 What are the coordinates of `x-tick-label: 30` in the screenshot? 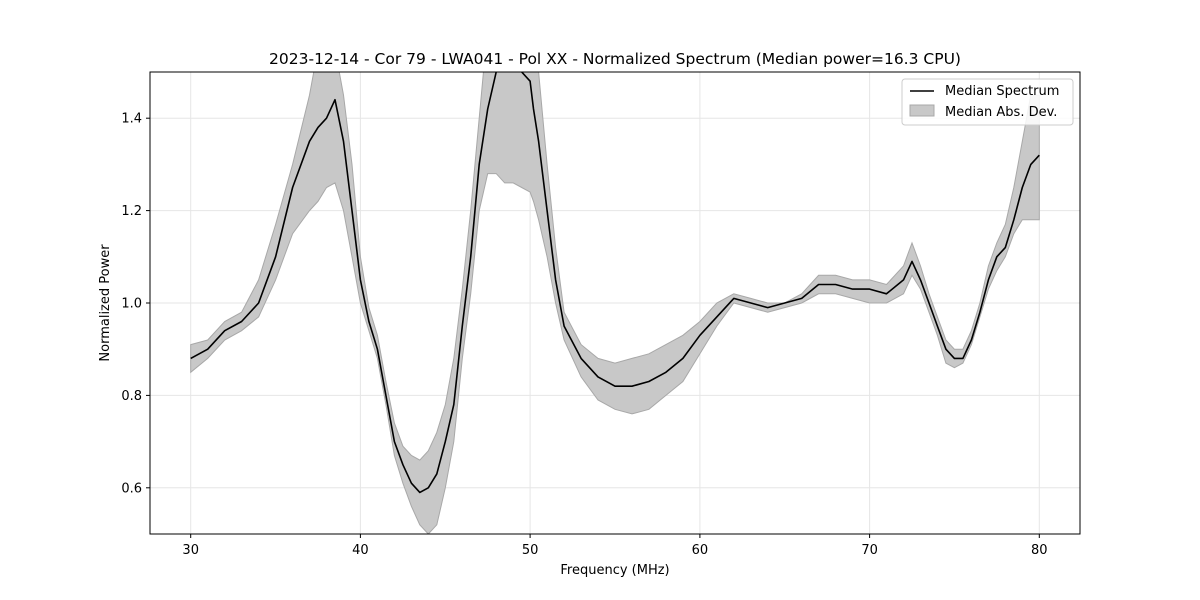 It's located at (190, 550).